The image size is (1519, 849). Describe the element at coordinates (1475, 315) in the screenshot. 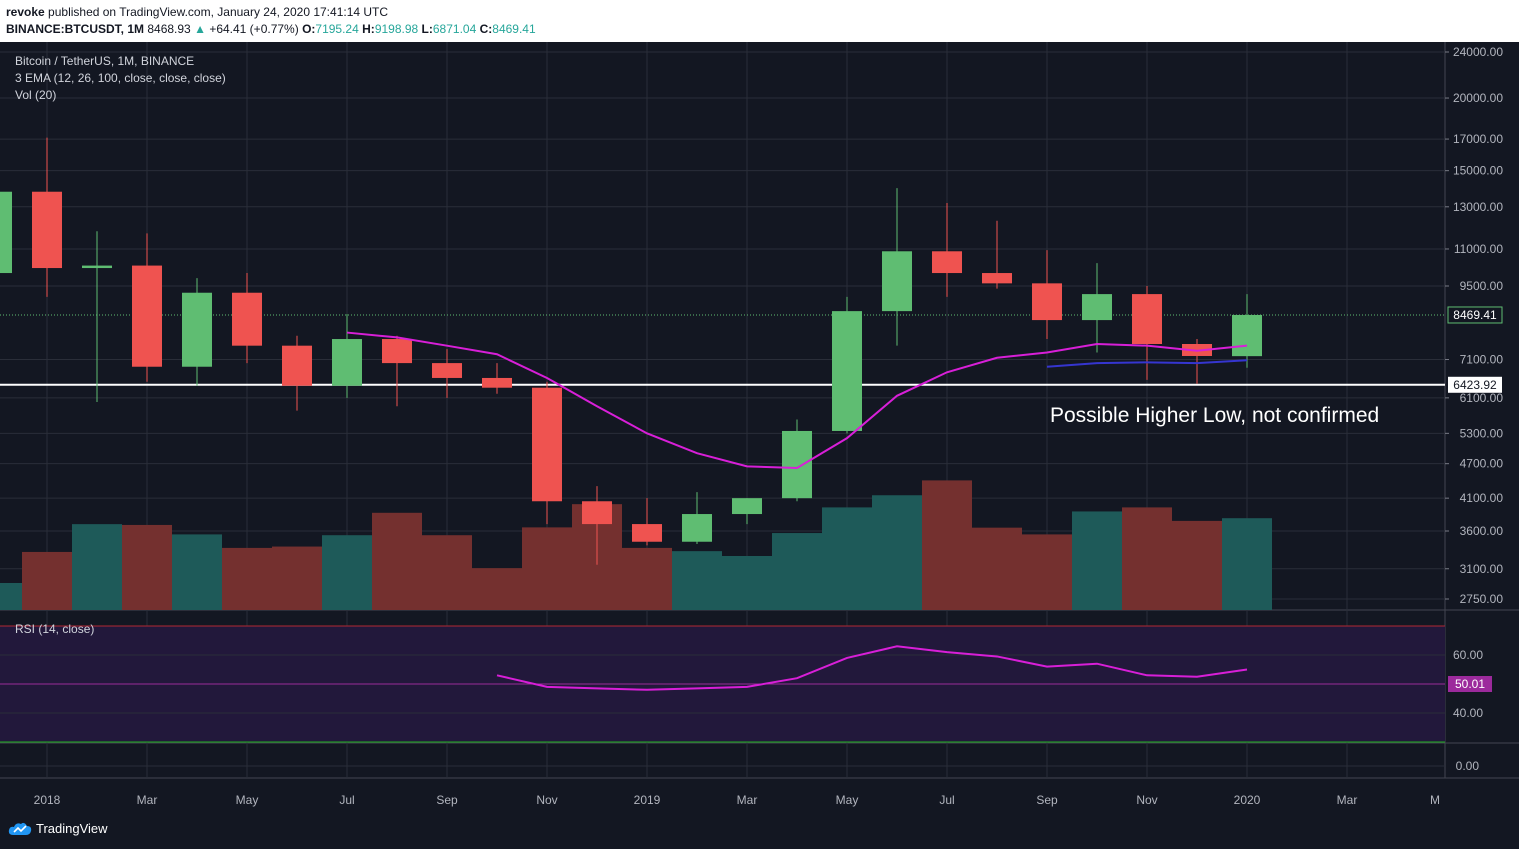

I see `last-price-label-box` at that location.